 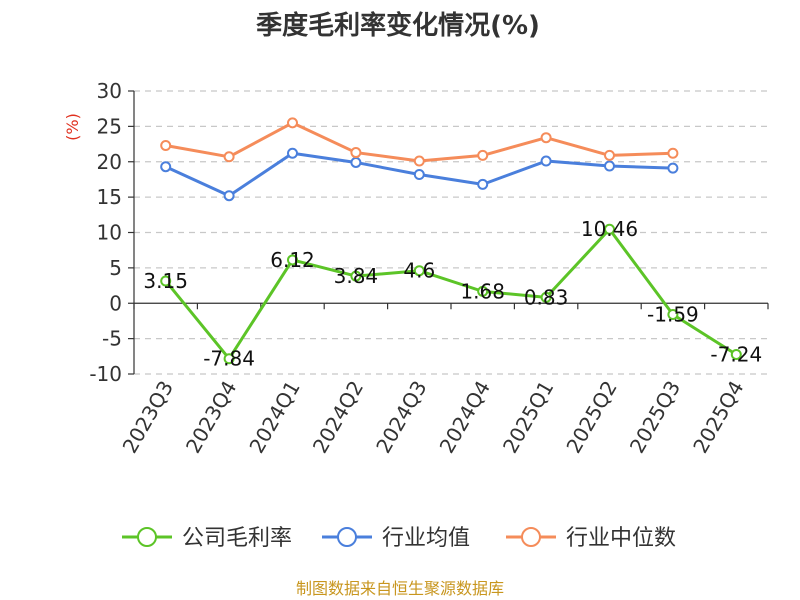 I want to click on data-label: 10.46, so click(x=609, y=229).